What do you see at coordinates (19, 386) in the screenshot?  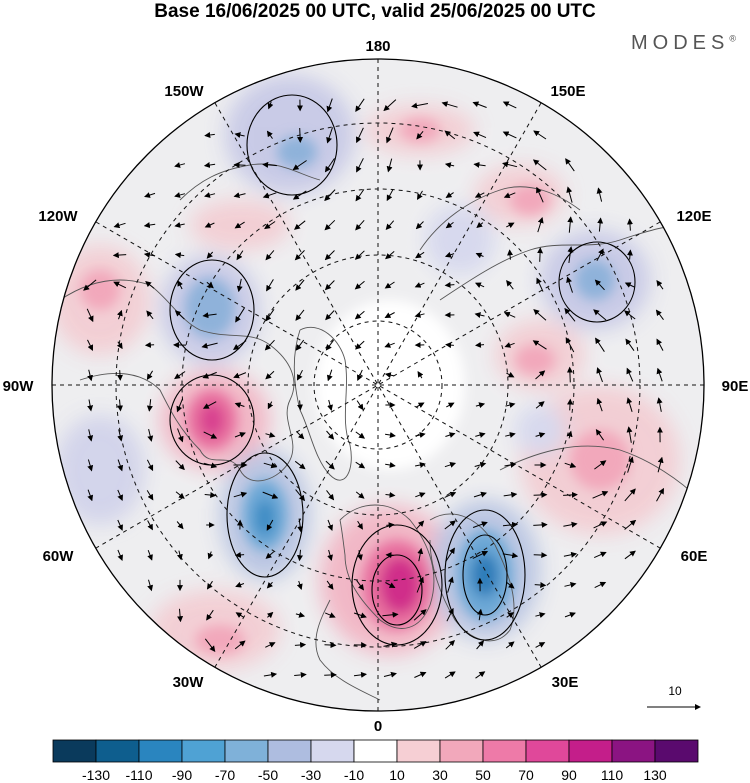 I see `lon-label-90w: 90W` at bounding box center [19, 386].